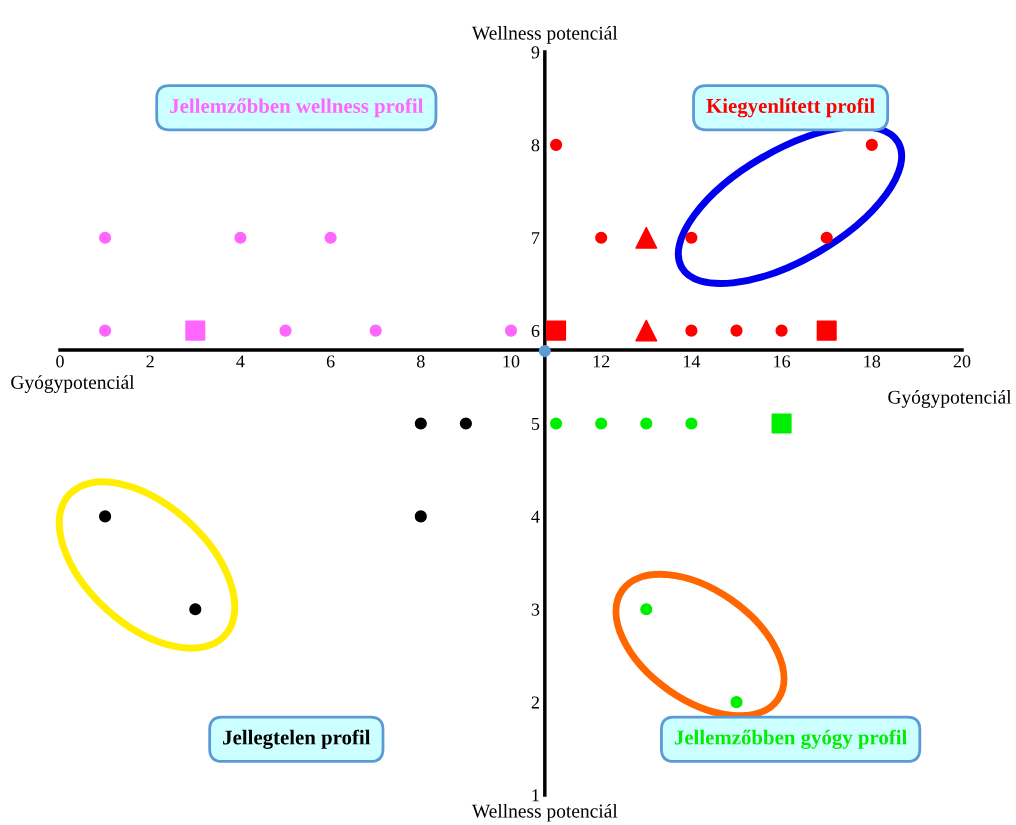 The image size is (1016, 825). Describe the element at coordinates (535, 516) in the screenshot. I see `y-tick-label: 4` at that location.